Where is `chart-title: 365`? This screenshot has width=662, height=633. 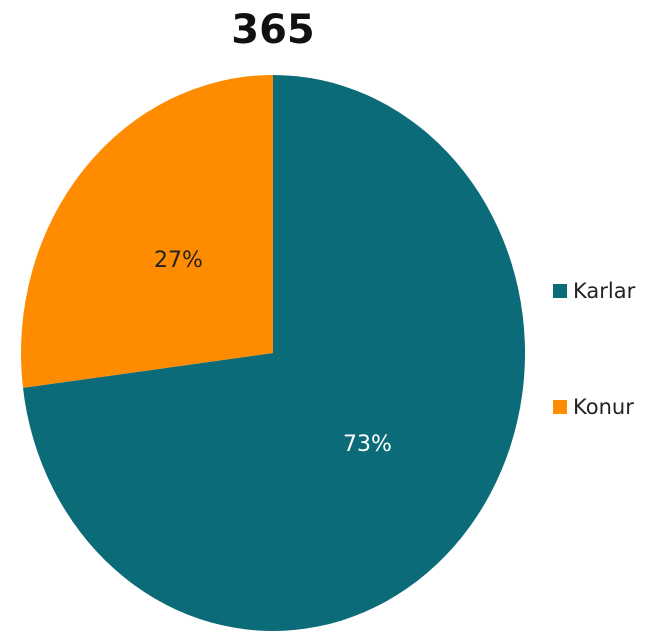 chart-title: 365 is located at coordinates (273, 30).